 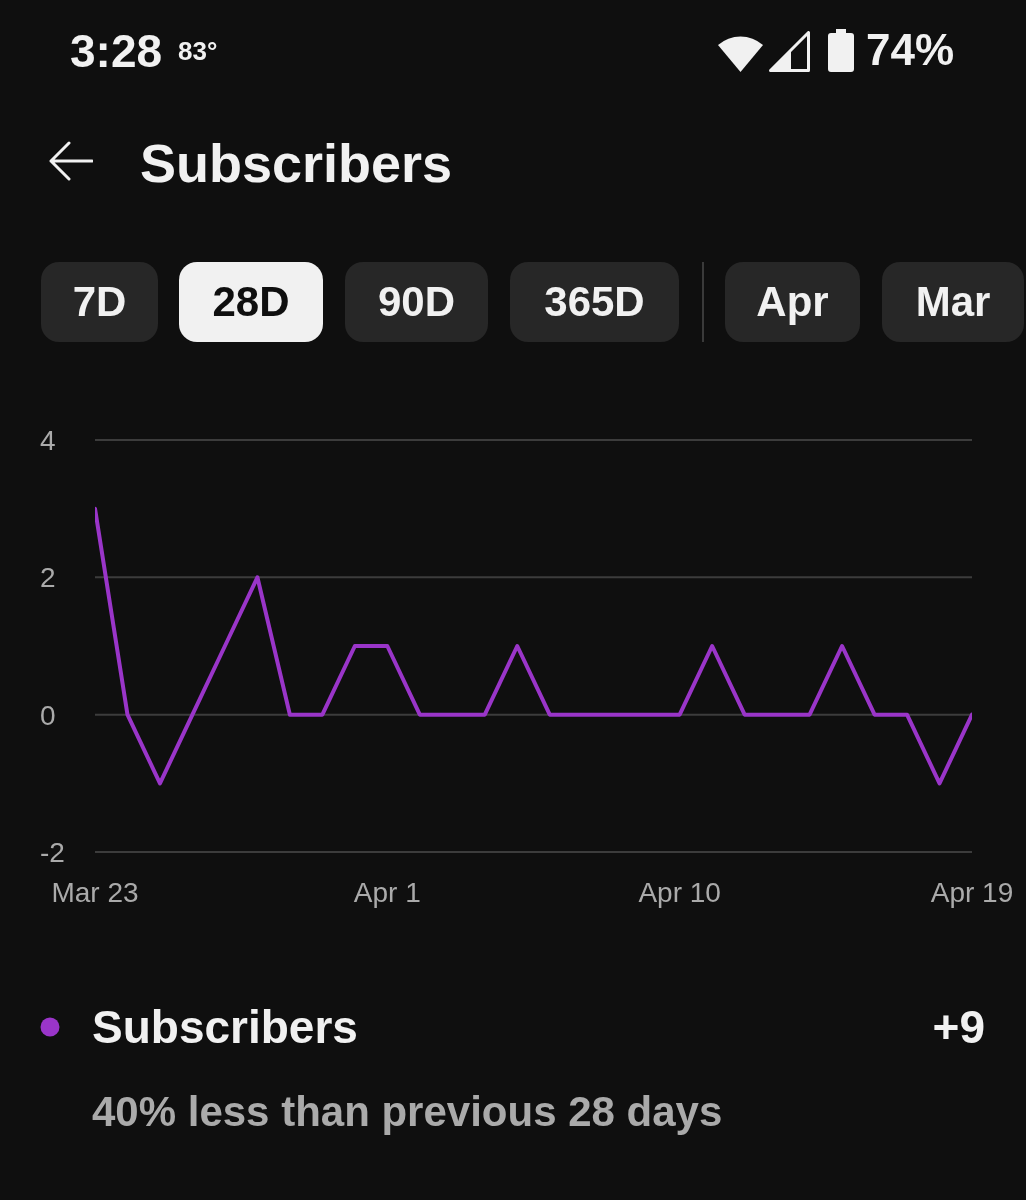 I want to click on tab-button: Mar, so click(x=953, y=302).